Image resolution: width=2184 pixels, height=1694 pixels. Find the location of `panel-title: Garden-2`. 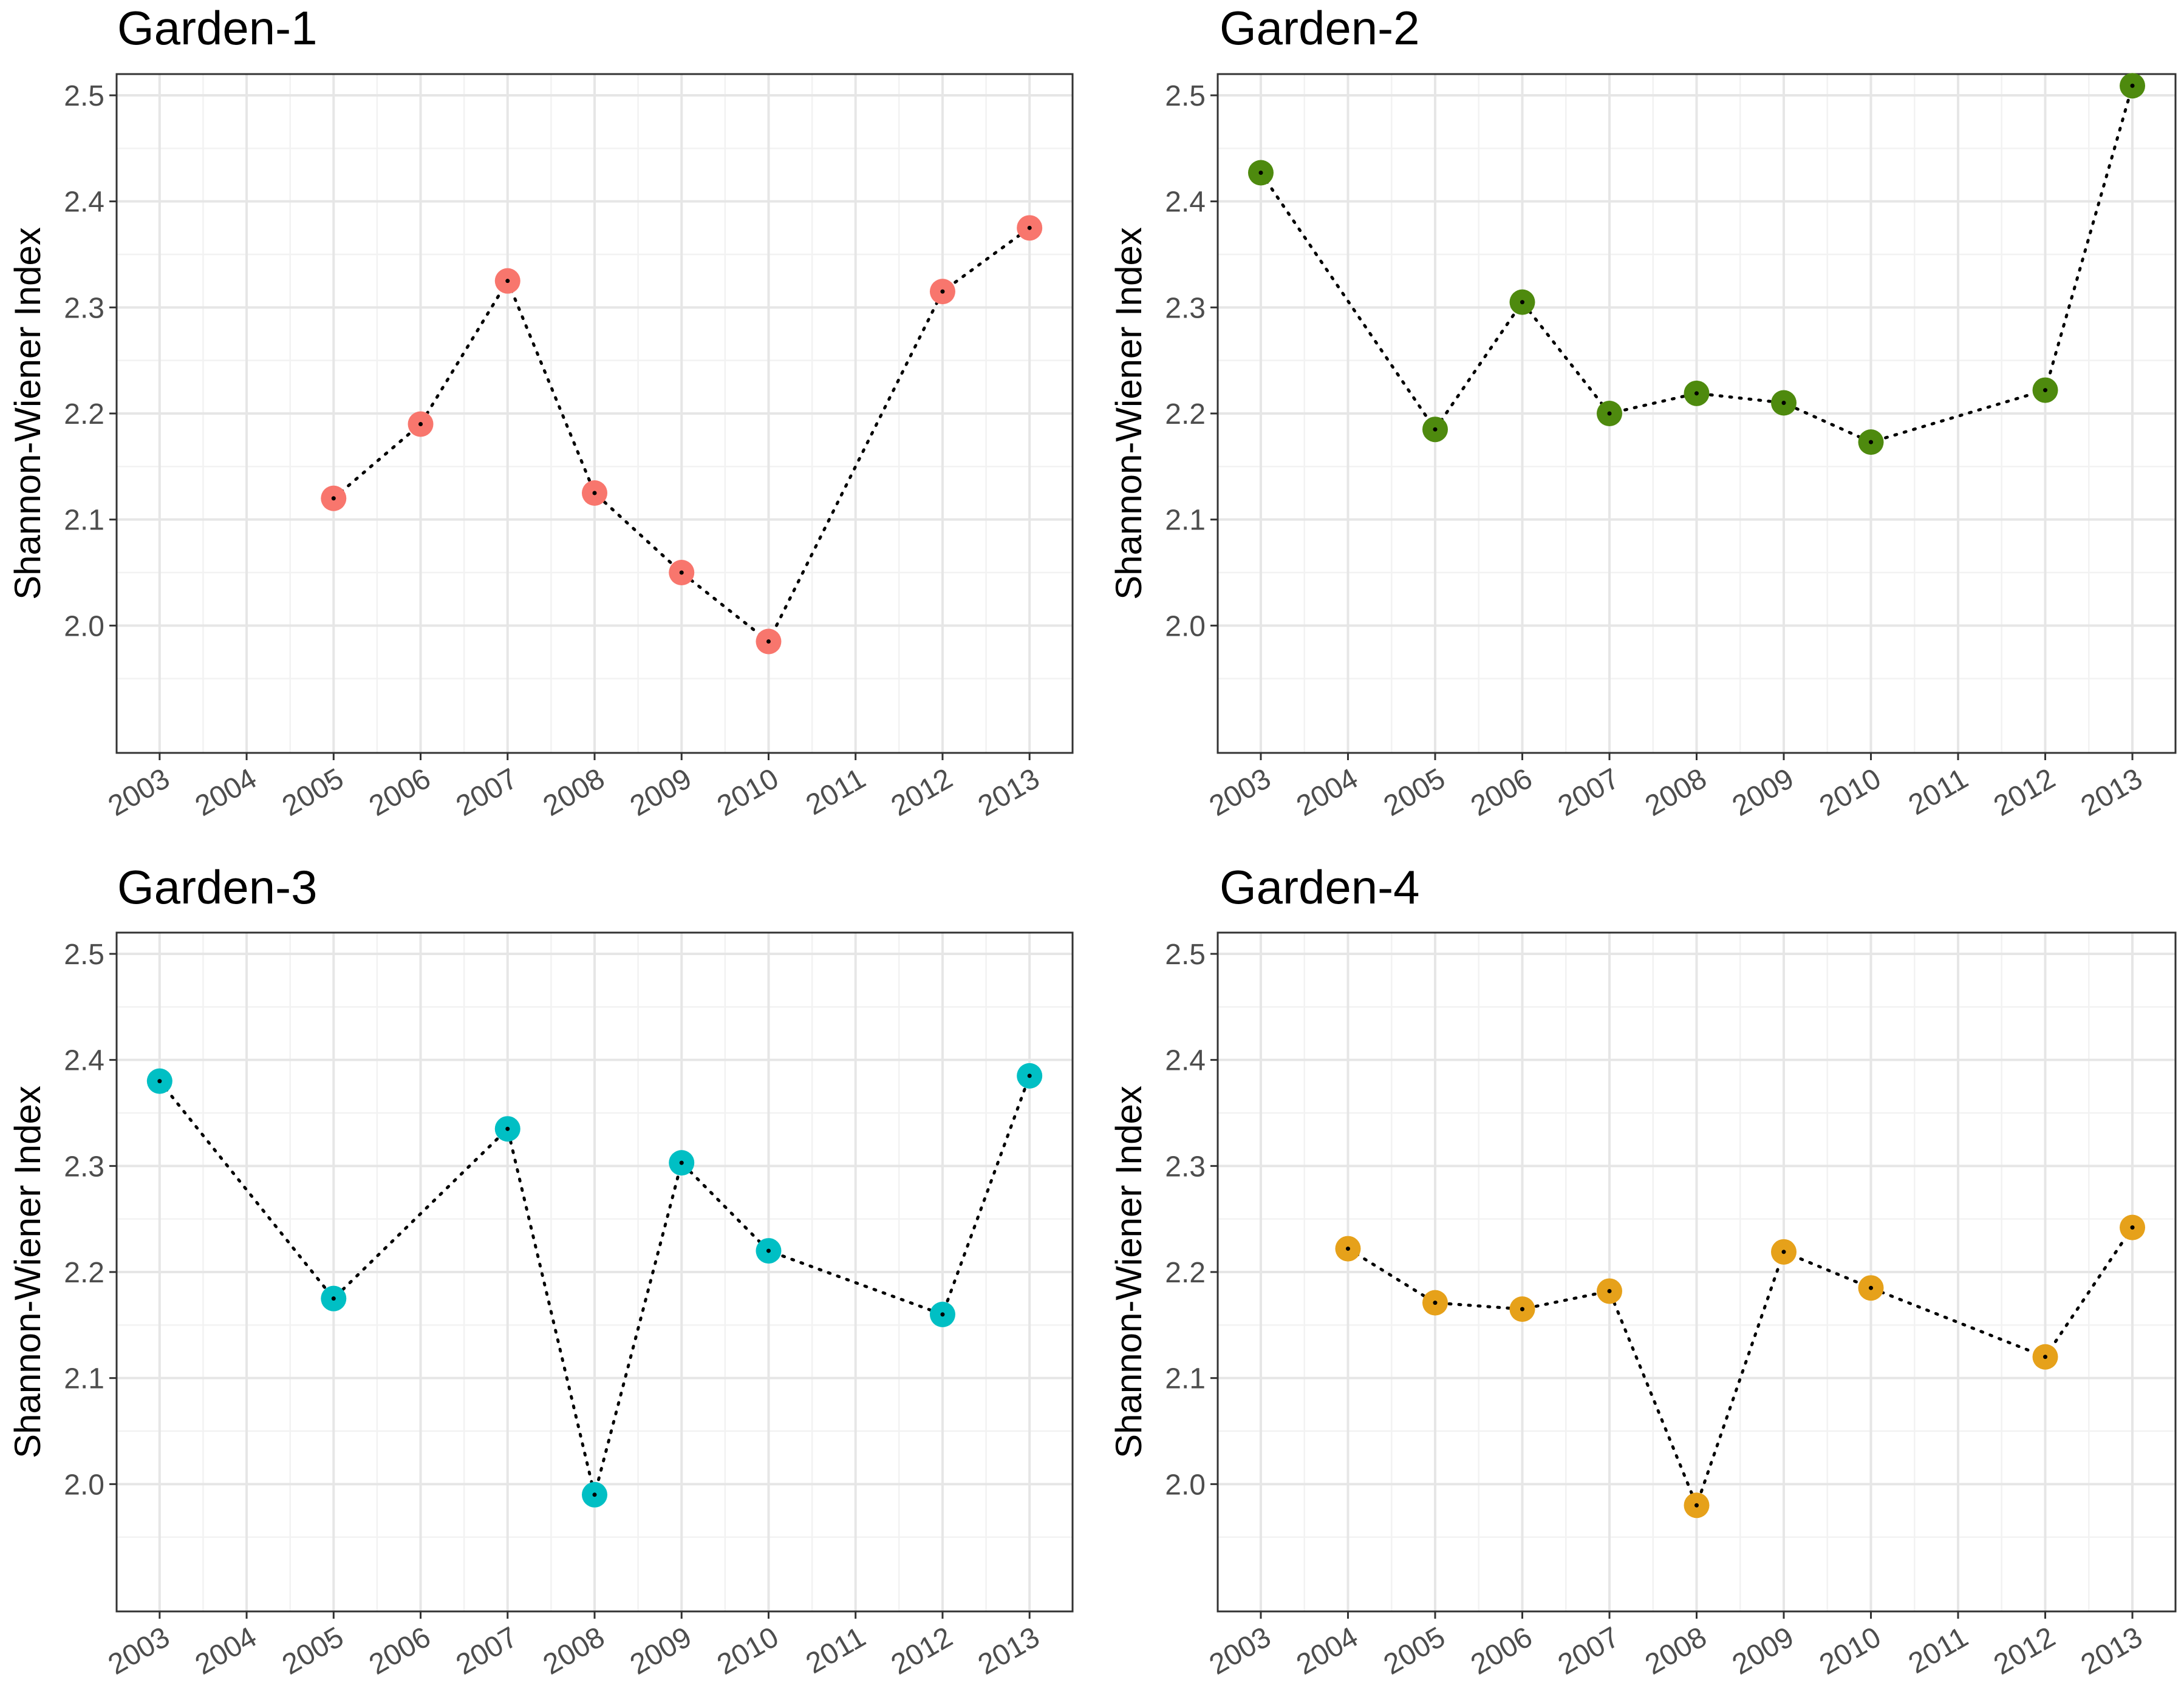

panel-title: Garden-2 is located at coordinates (1320, 28).